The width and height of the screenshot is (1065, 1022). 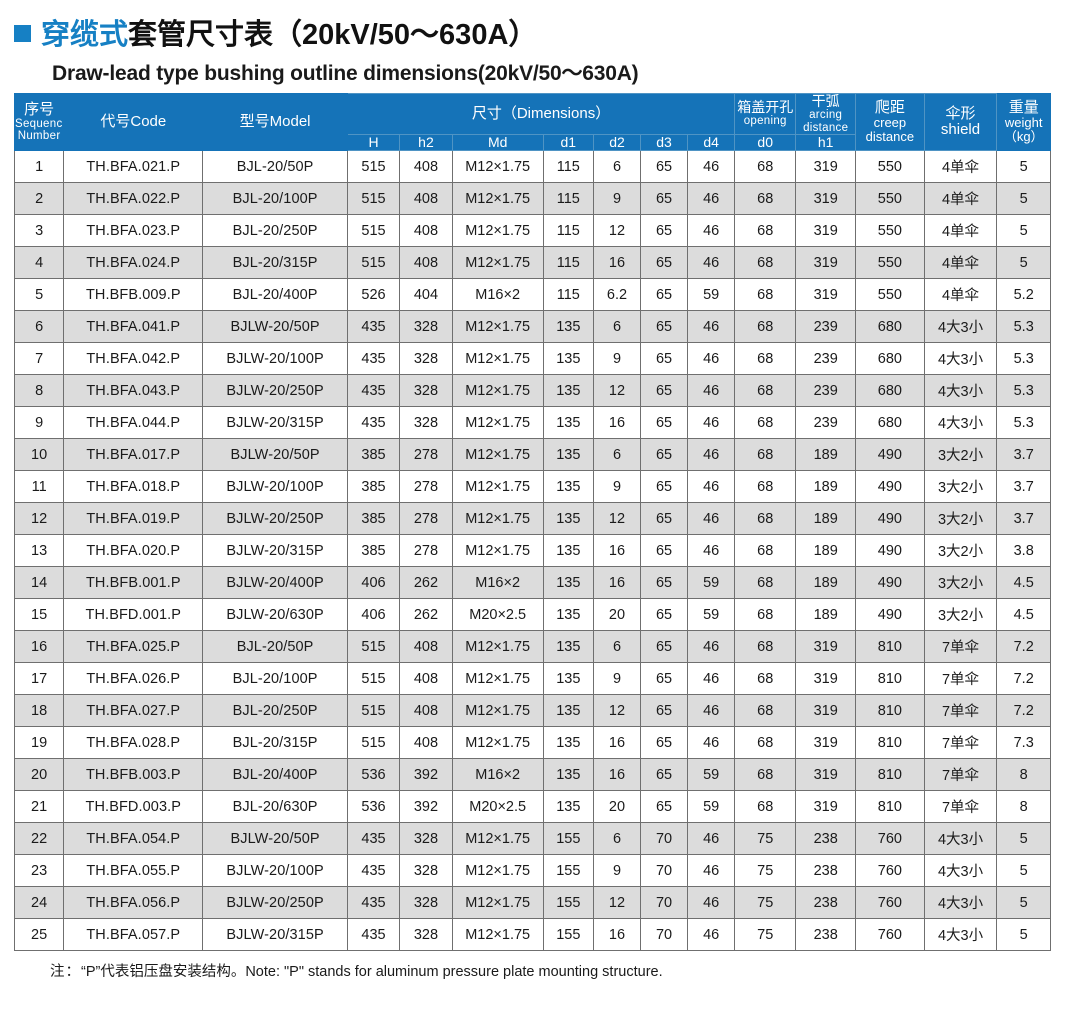 What do you see at coordinates (275, 935) in the screenshot?
I see `cell-model: BJLW-20/315P` at bounding box center [275, 935].